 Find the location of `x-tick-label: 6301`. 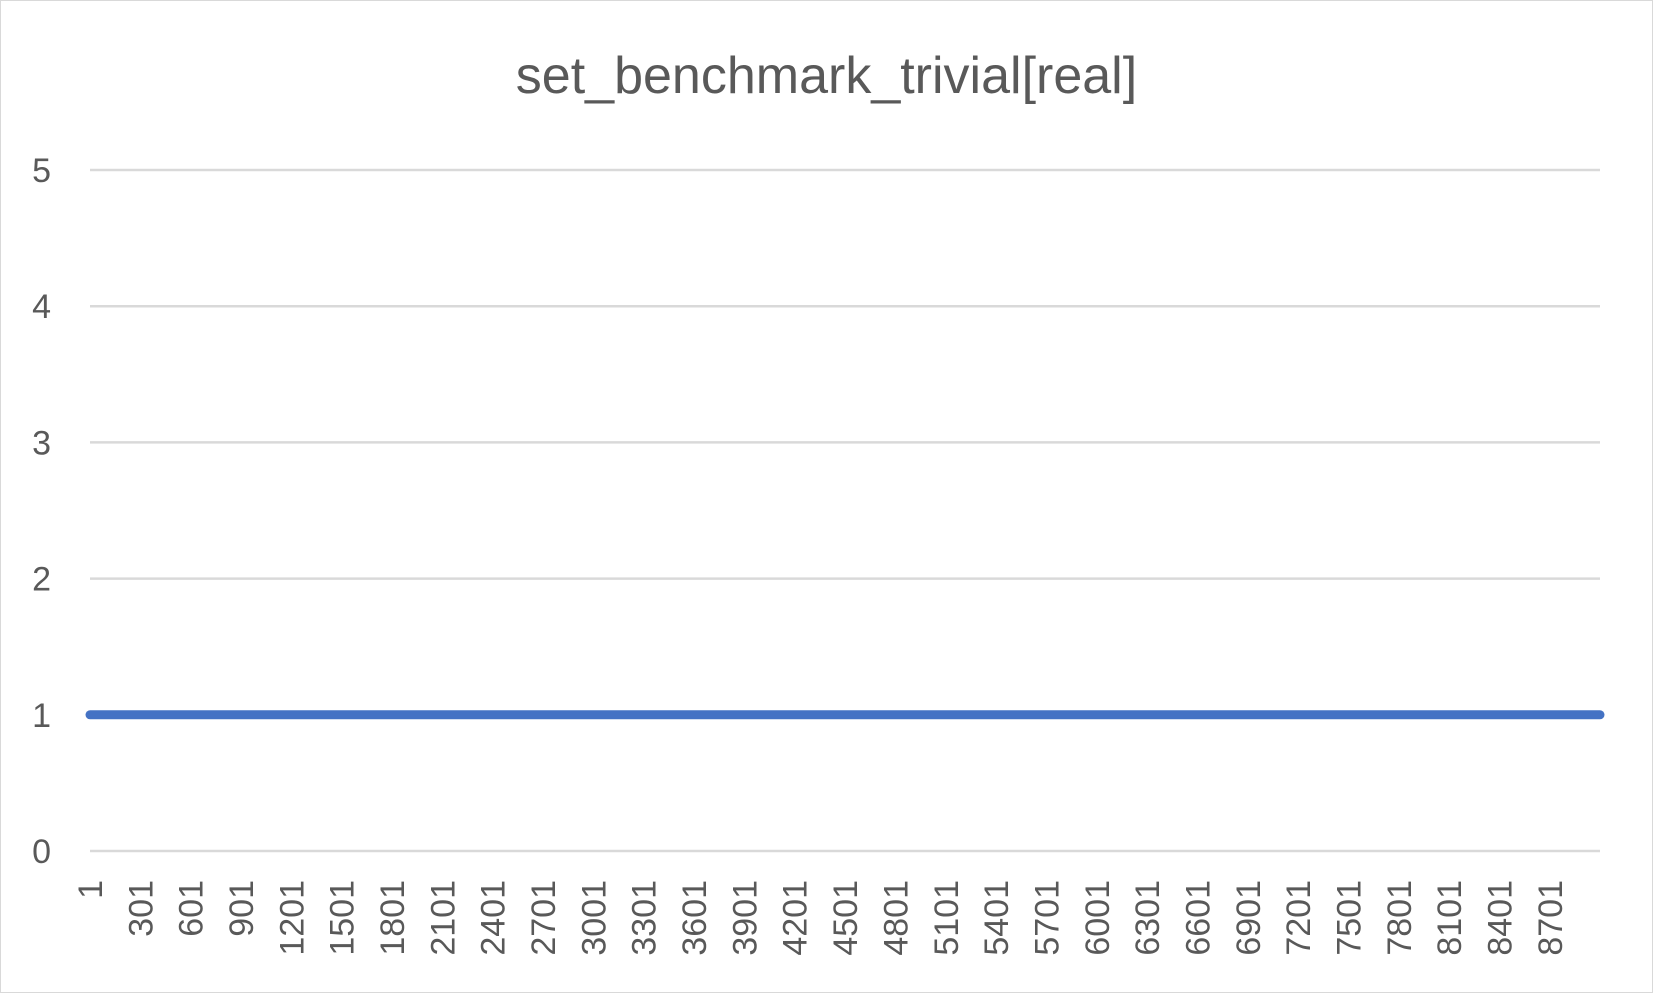

x-tick-label: 6301 is located at coordinates (1148, 918).